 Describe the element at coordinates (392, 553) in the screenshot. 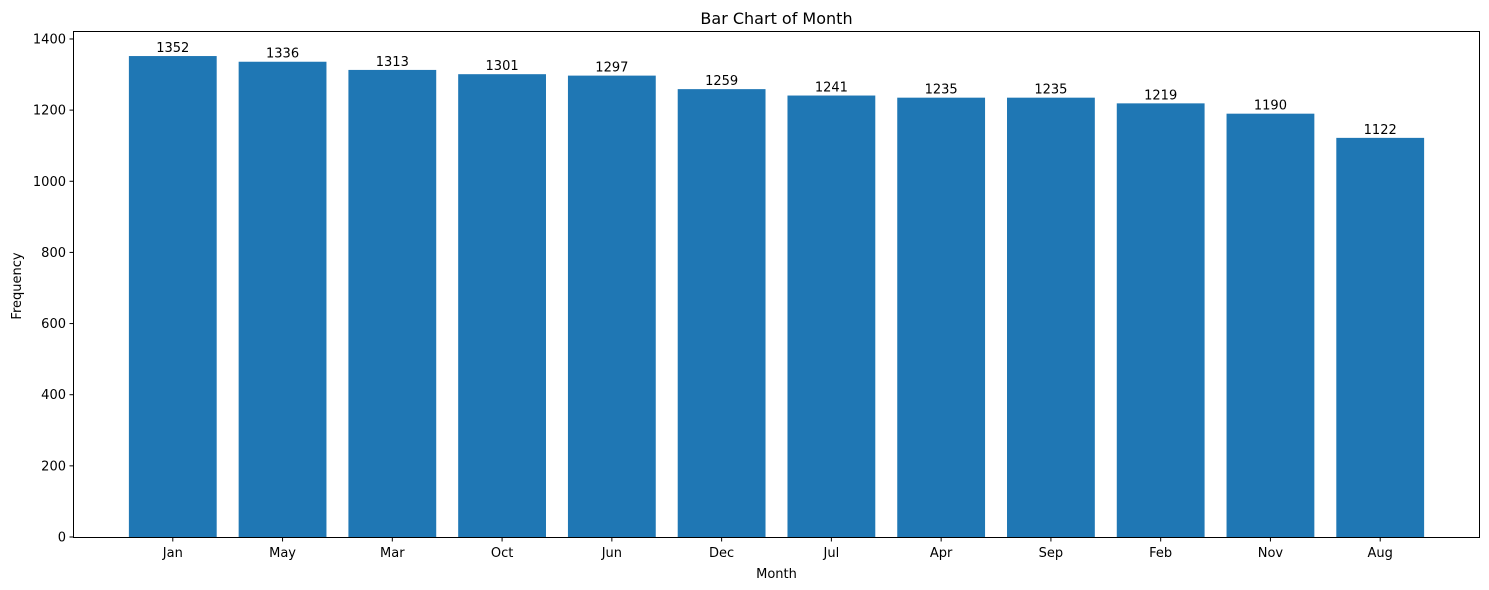

I see `x-tick-label-mar: Mar` at that location.